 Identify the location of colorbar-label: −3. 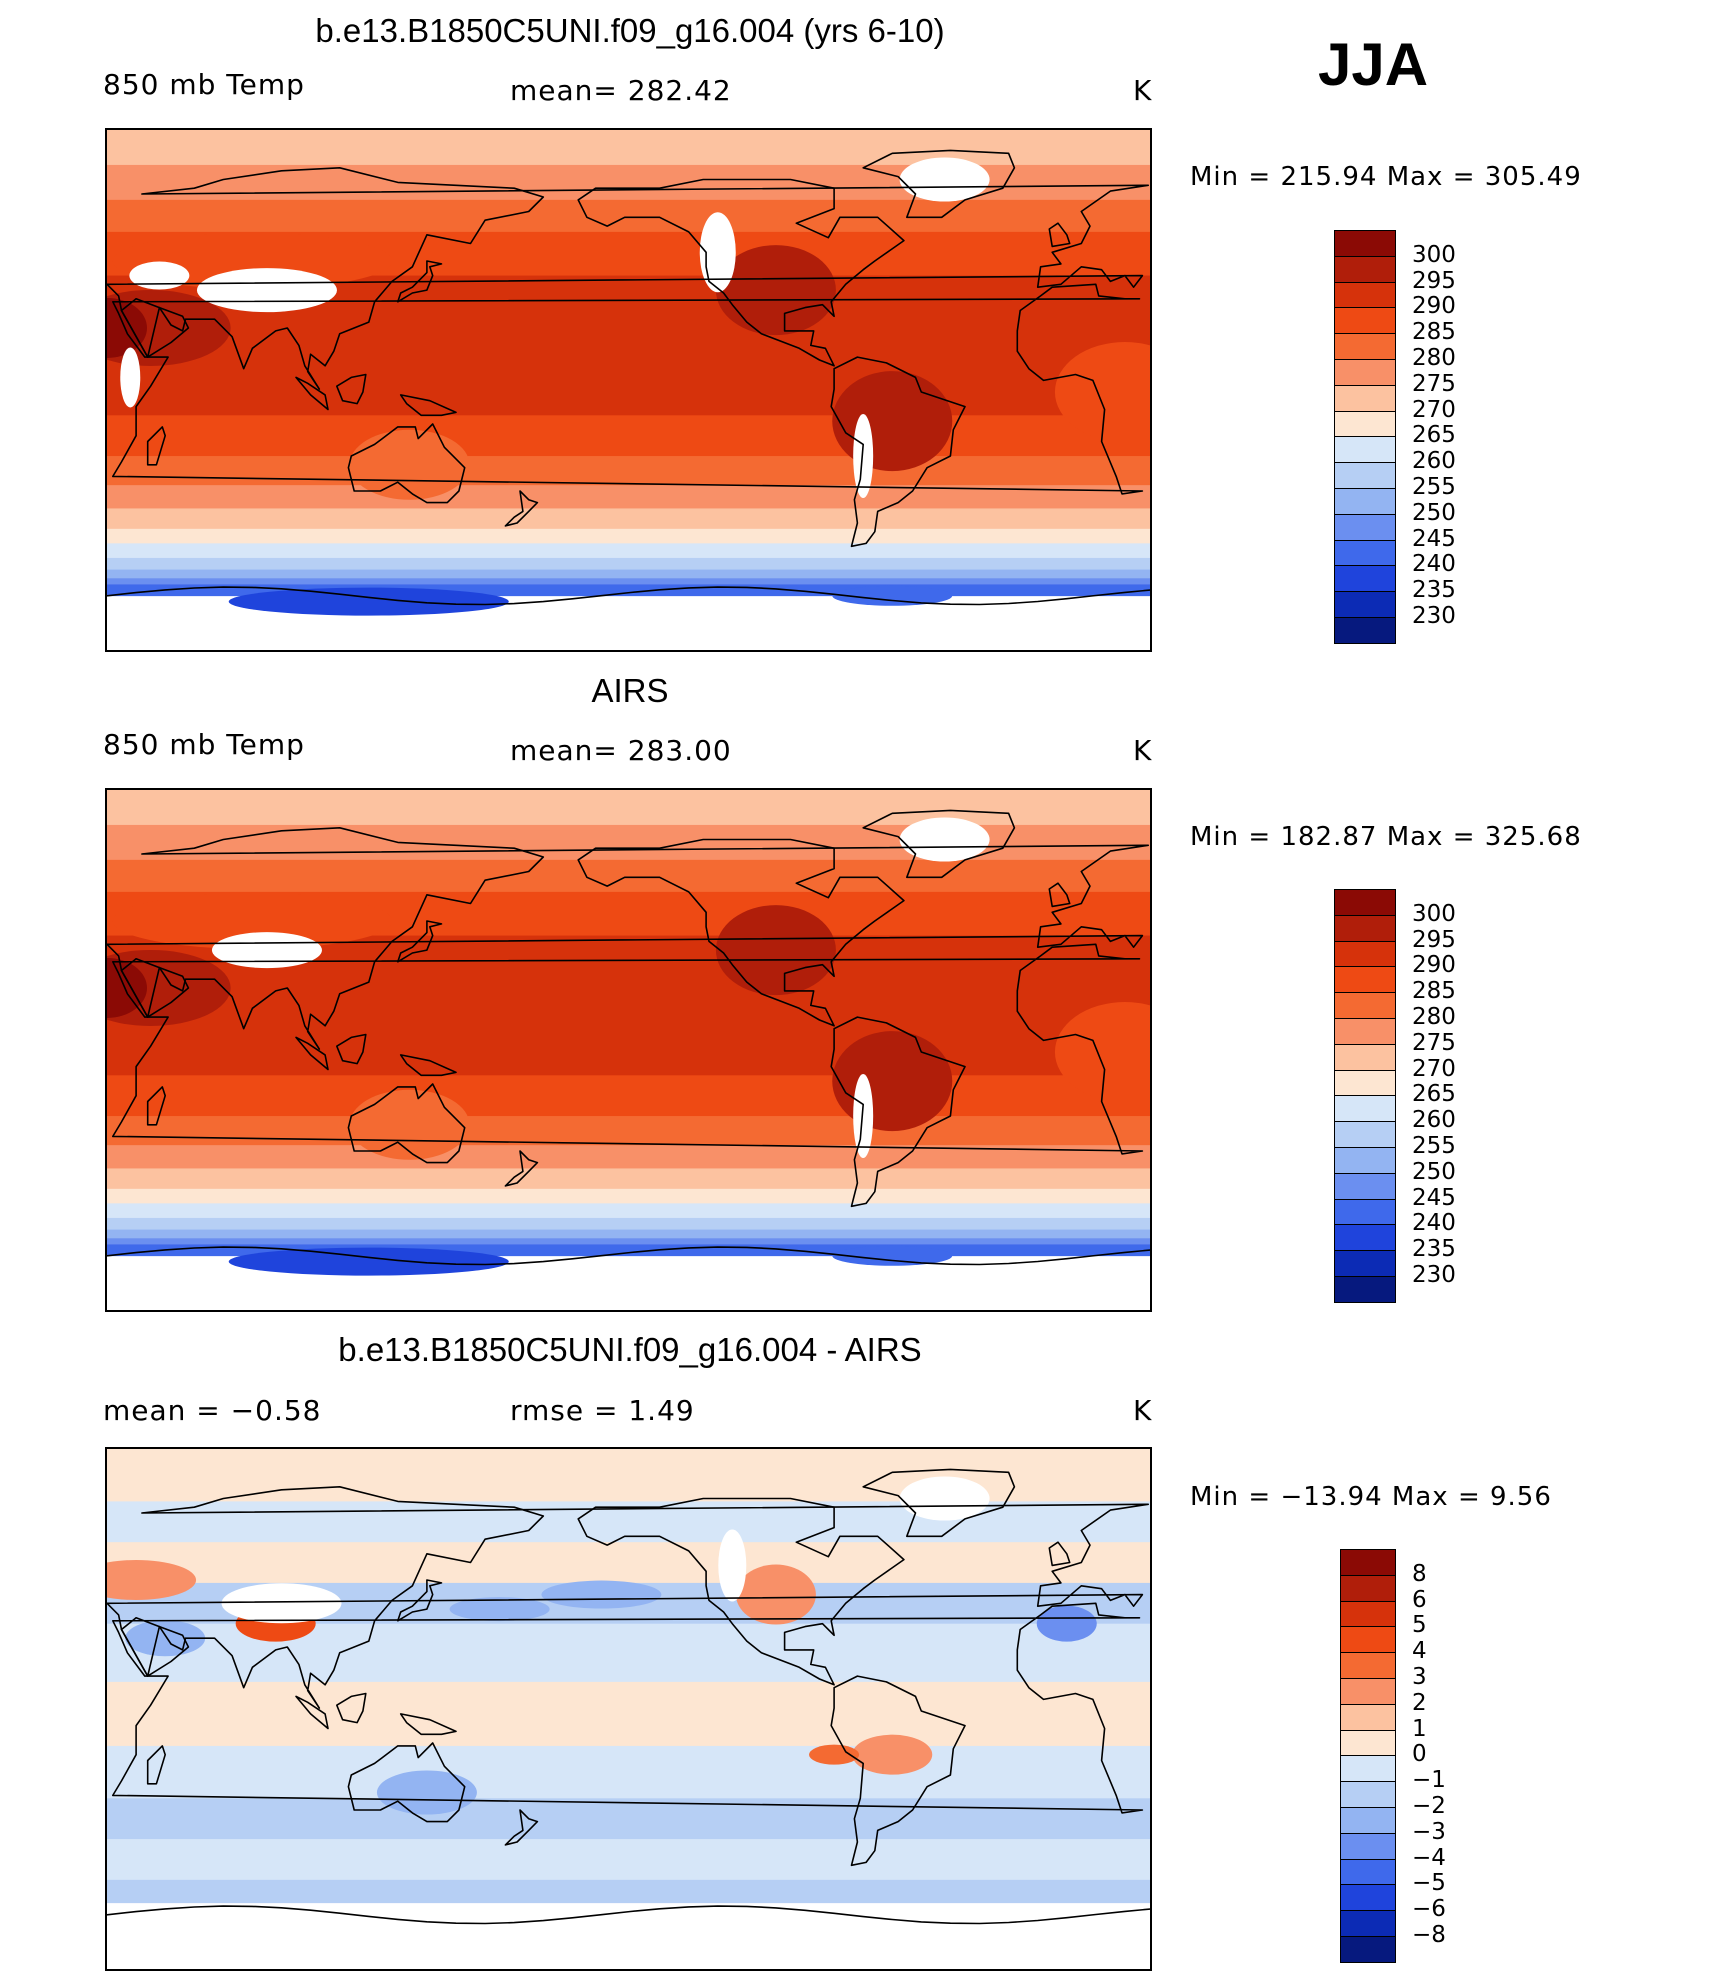
(1429, 1831).